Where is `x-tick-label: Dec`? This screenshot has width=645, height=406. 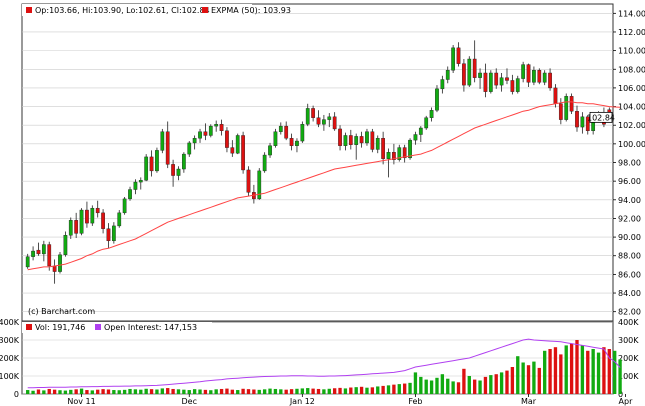
x-tick-label: Dec is located at coordinates (189, 401).